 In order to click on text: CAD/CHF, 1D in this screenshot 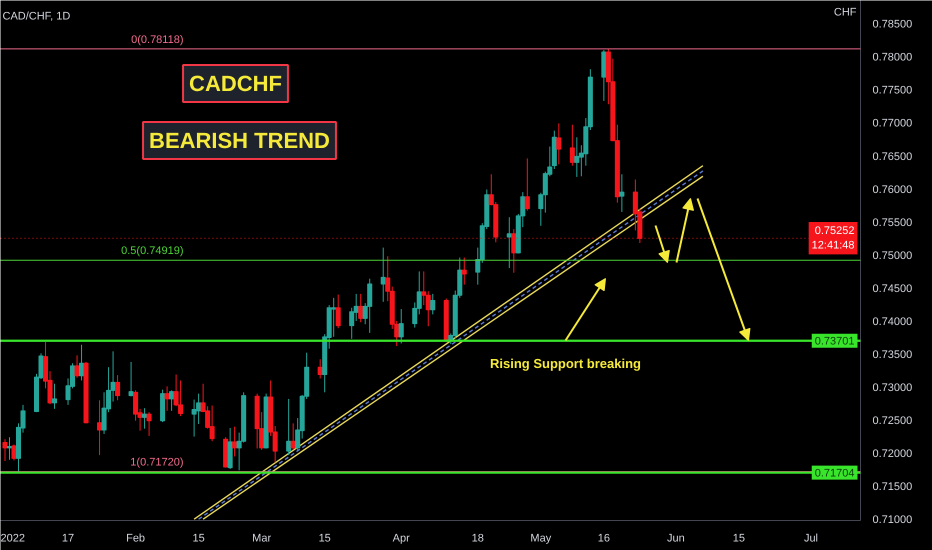, I will do `click(36, 16)`.